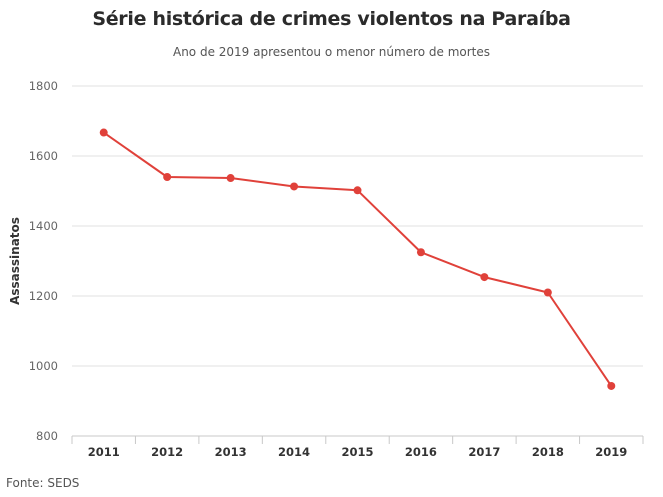 Image resolution: width=663 pixels, height=497 pixels. Describe the element at coordinates (421, 452) in the screenshot. I see `x-tick-label: 2016` at that location.